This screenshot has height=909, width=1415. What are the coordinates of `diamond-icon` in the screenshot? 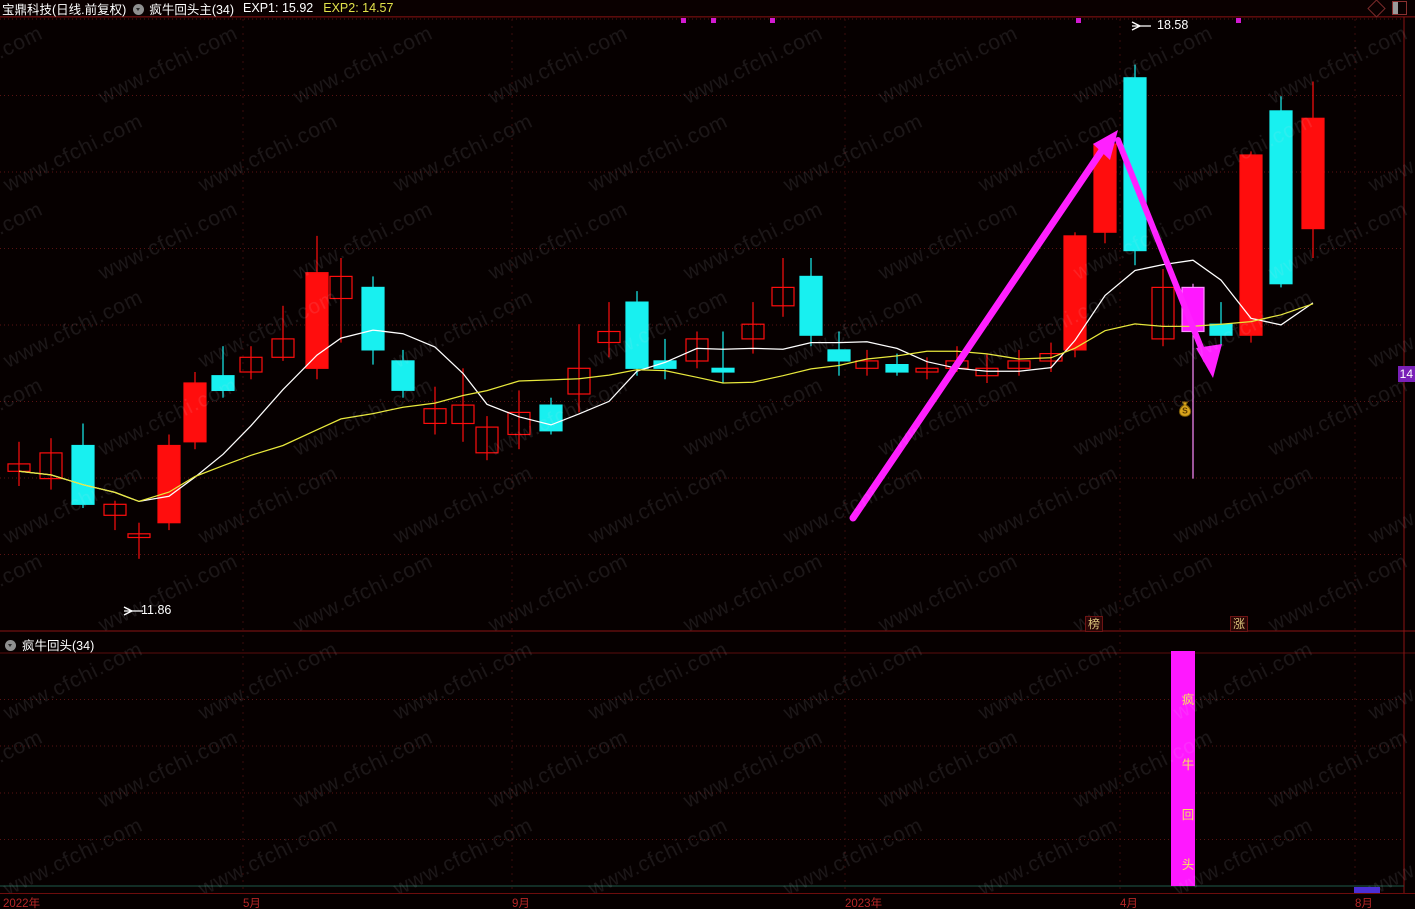 It's located at (1376, 9).